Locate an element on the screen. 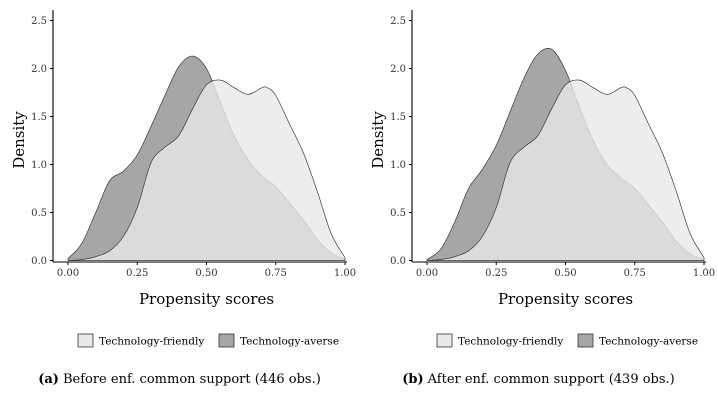 Image resolution: width=718 pixels, height=394 pixels. y-tick-label-a: 0.0 is located at coordinates (39, 261).